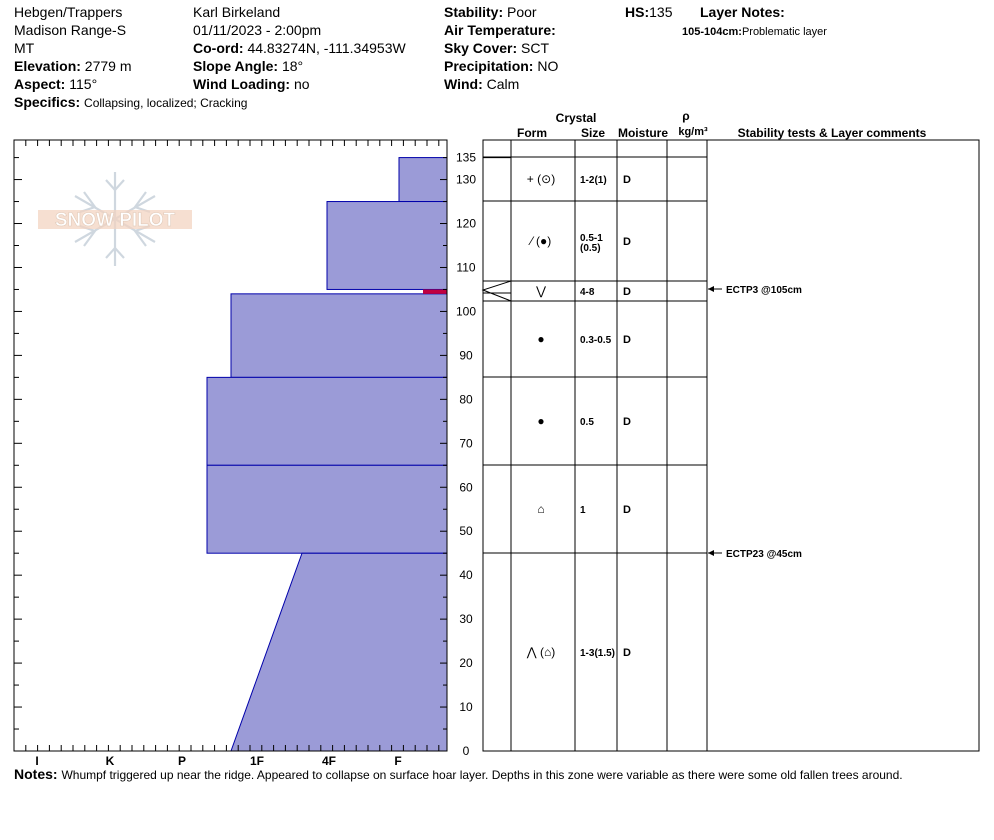 This screenshot has height=840, width=994. I want to click on elevation: Elevation: 2779 m, so click(73, 66).